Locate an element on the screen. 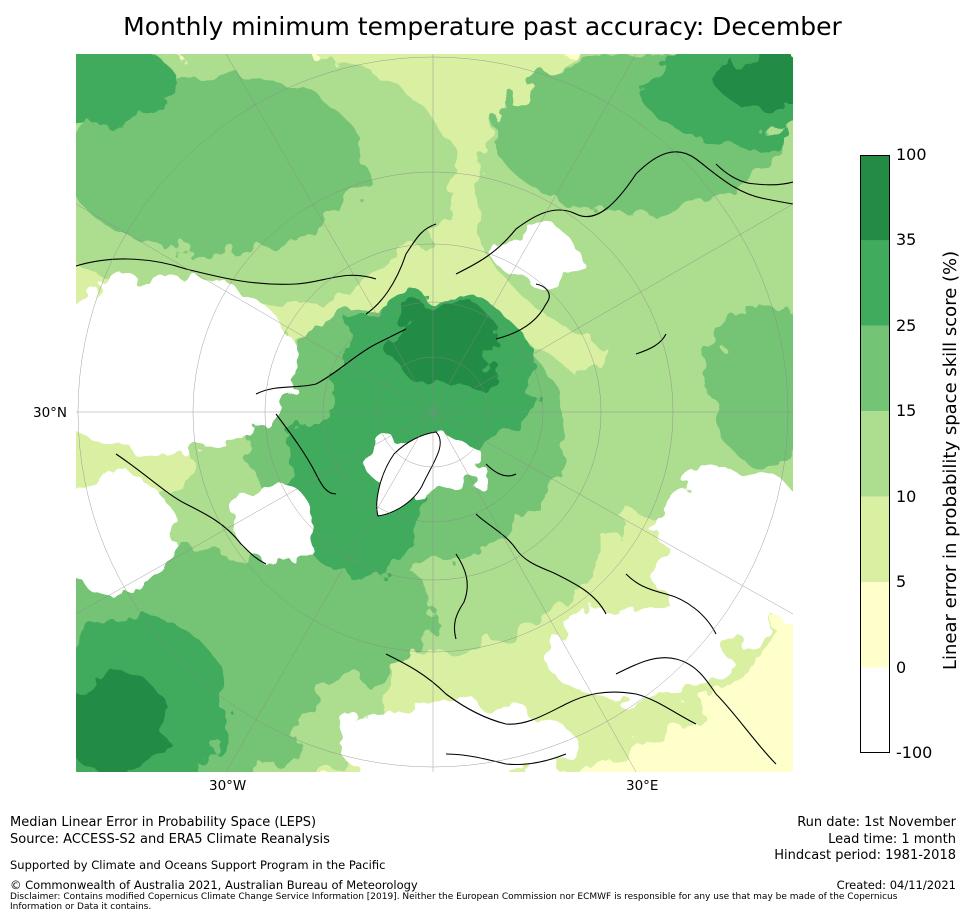 This screenshot has height=919, width=965. colorbar-border is located at coordinates (875, 454).